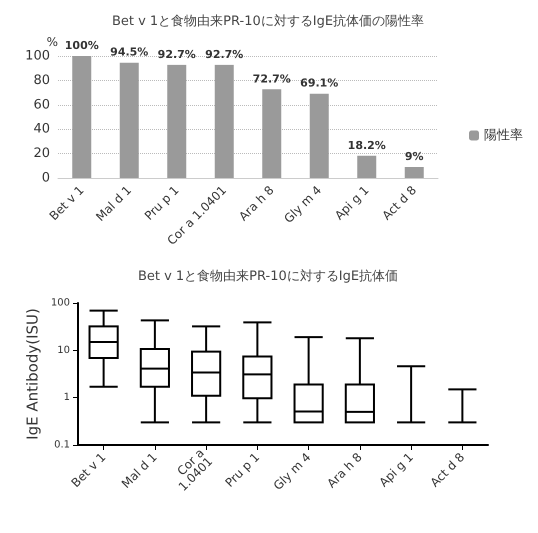 The width and height of the screenshot is (538, 533). What do you see at coordinates (41, 104) in the screenshot?
I see `y-tick-label: 60` at bounding box center [41, 104].